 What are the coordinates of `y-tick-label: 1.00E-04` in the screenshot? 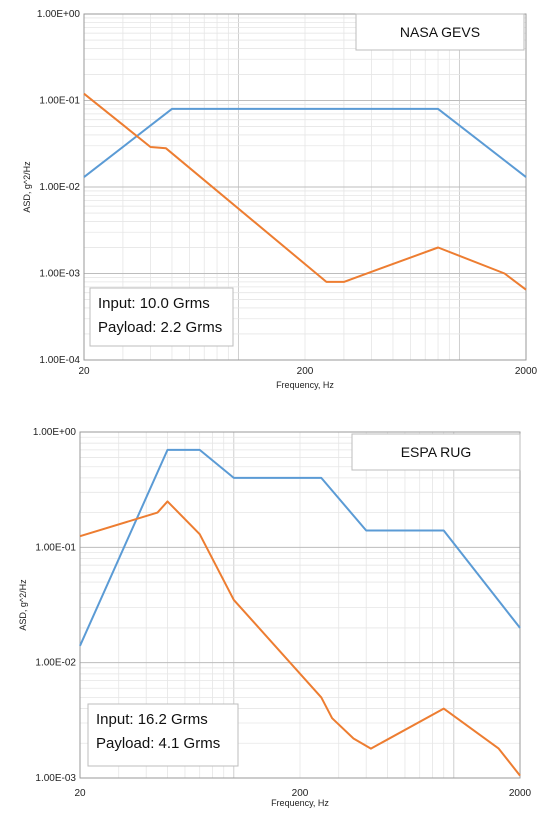 It's located at (59, 360).